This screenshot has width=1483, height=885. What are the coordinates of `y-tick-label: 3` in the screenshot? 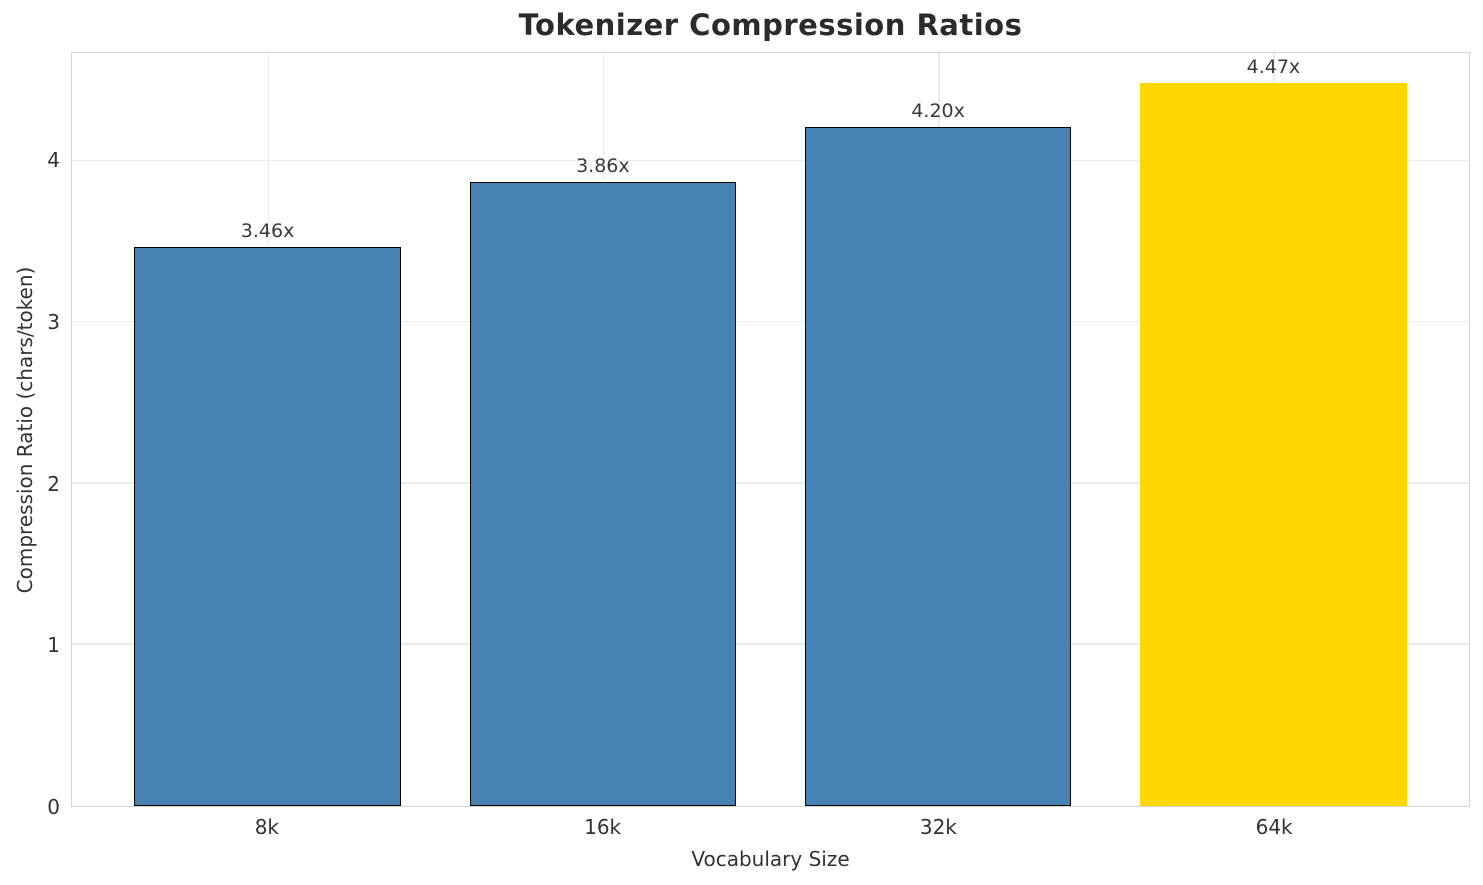 It's located at (53, 321).